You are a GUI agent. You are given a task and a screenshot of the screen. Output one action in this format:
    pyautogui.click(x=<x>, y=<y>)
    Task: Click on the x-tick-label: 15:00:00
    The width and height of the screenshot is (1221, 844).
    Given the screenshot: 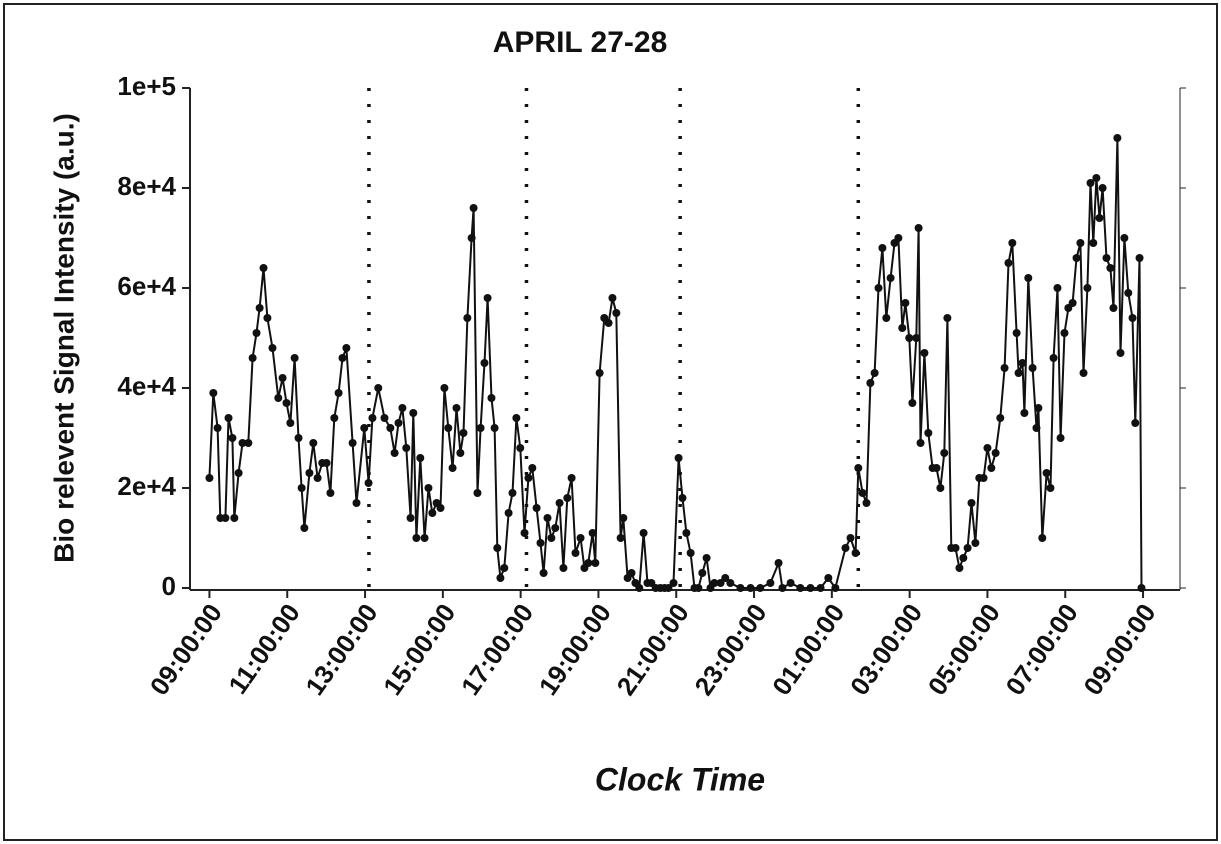 What is the action you would take?
    pyautogui.click(x=419, y=649)
    